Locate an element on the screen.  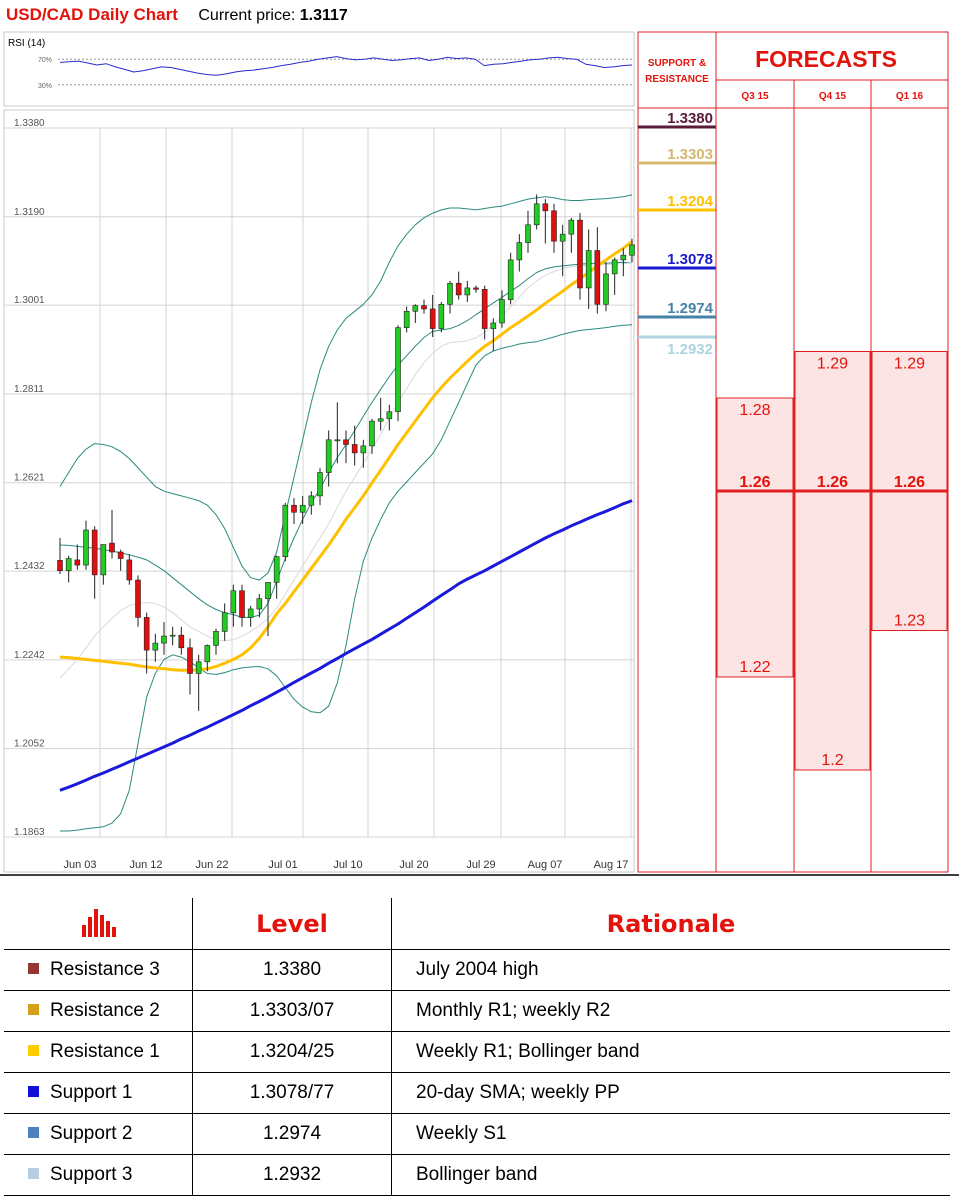
sr-level-label: 1.3380 is located at coordinates (690, 118).